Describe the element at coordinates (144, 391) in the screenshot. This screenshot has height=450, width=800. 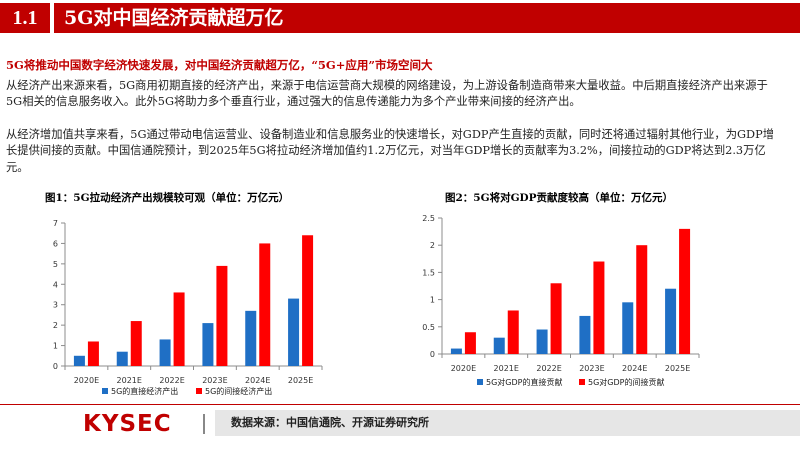
I see `legend-label-0: 5G的直接经济产出` at that location.